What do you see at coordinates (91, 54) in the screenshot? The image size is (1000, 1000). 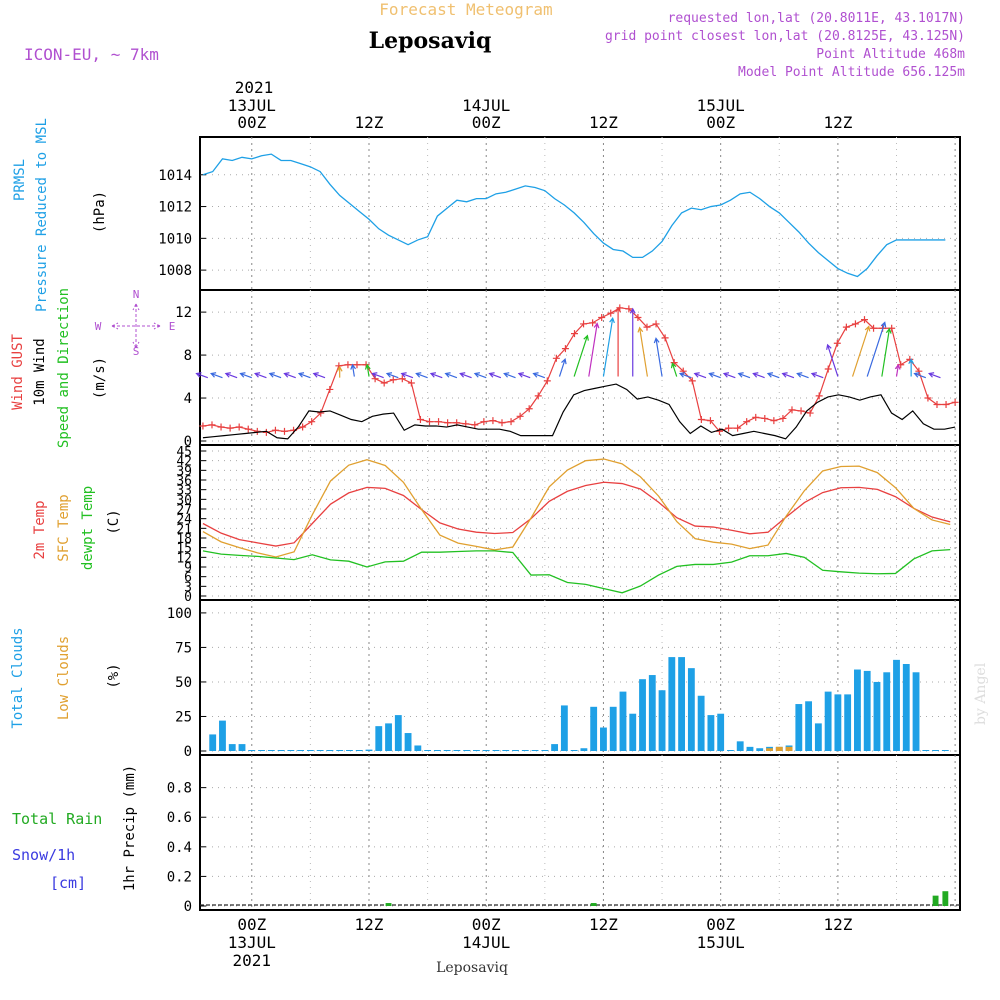 I see `model-name: ICON-EU, ~ 7km` at bounding box center [91, 54].